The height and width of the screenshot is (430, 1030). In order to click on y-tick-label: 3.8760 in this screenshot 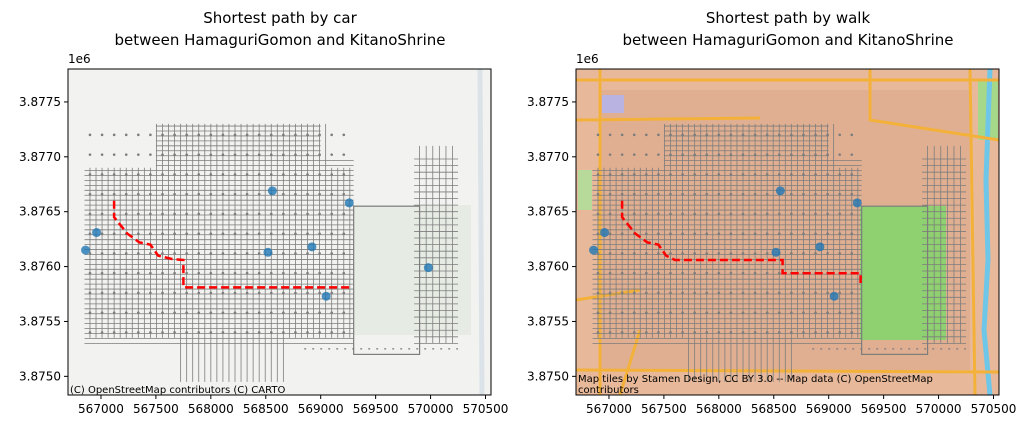, I will do `click(548, 267)`.